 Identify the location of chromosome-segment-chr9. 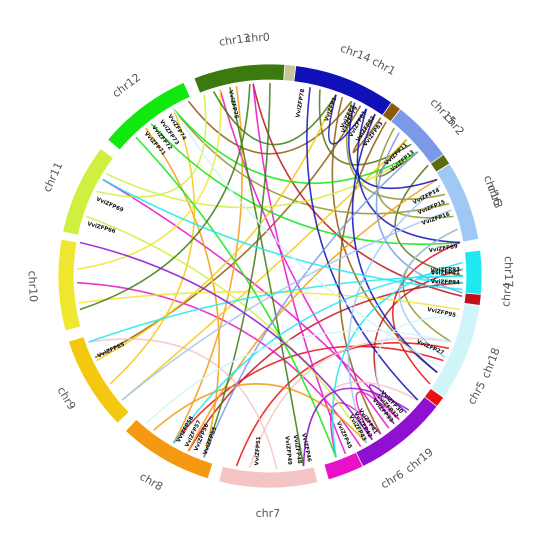
(98, 380).